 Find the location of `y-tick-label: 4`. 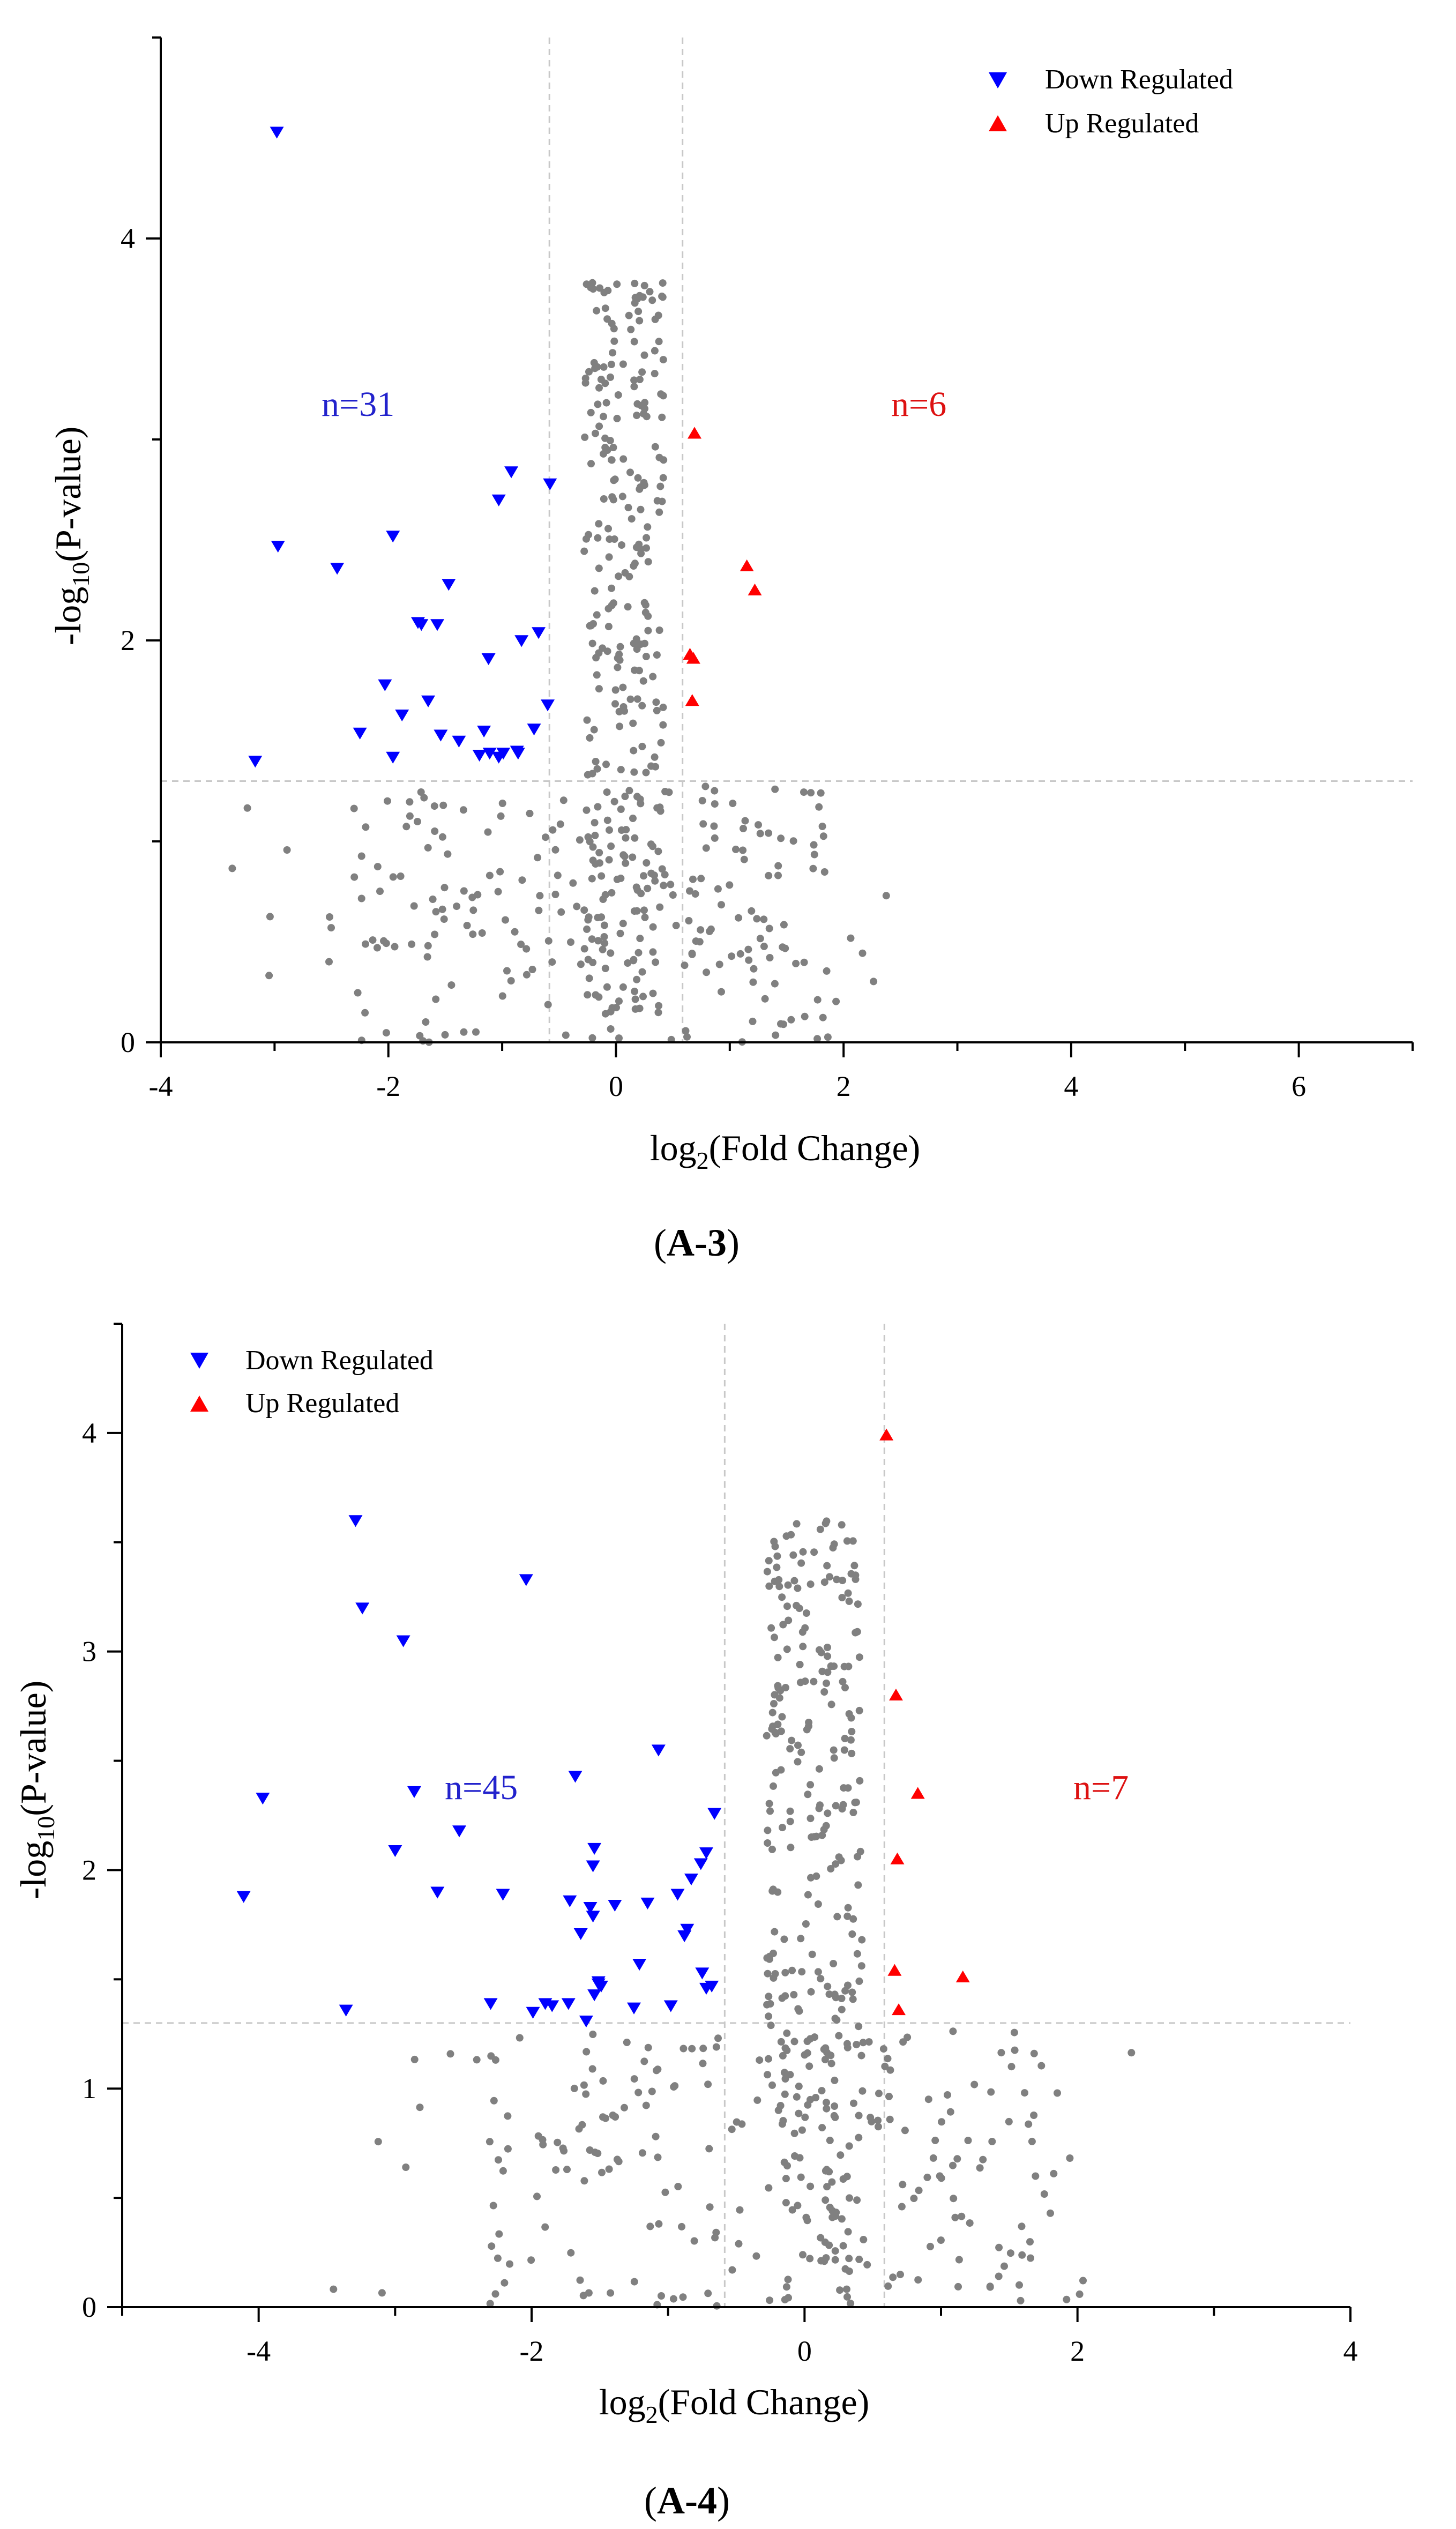

y-tick-label: 4 is located at coordinates (89, 1433).